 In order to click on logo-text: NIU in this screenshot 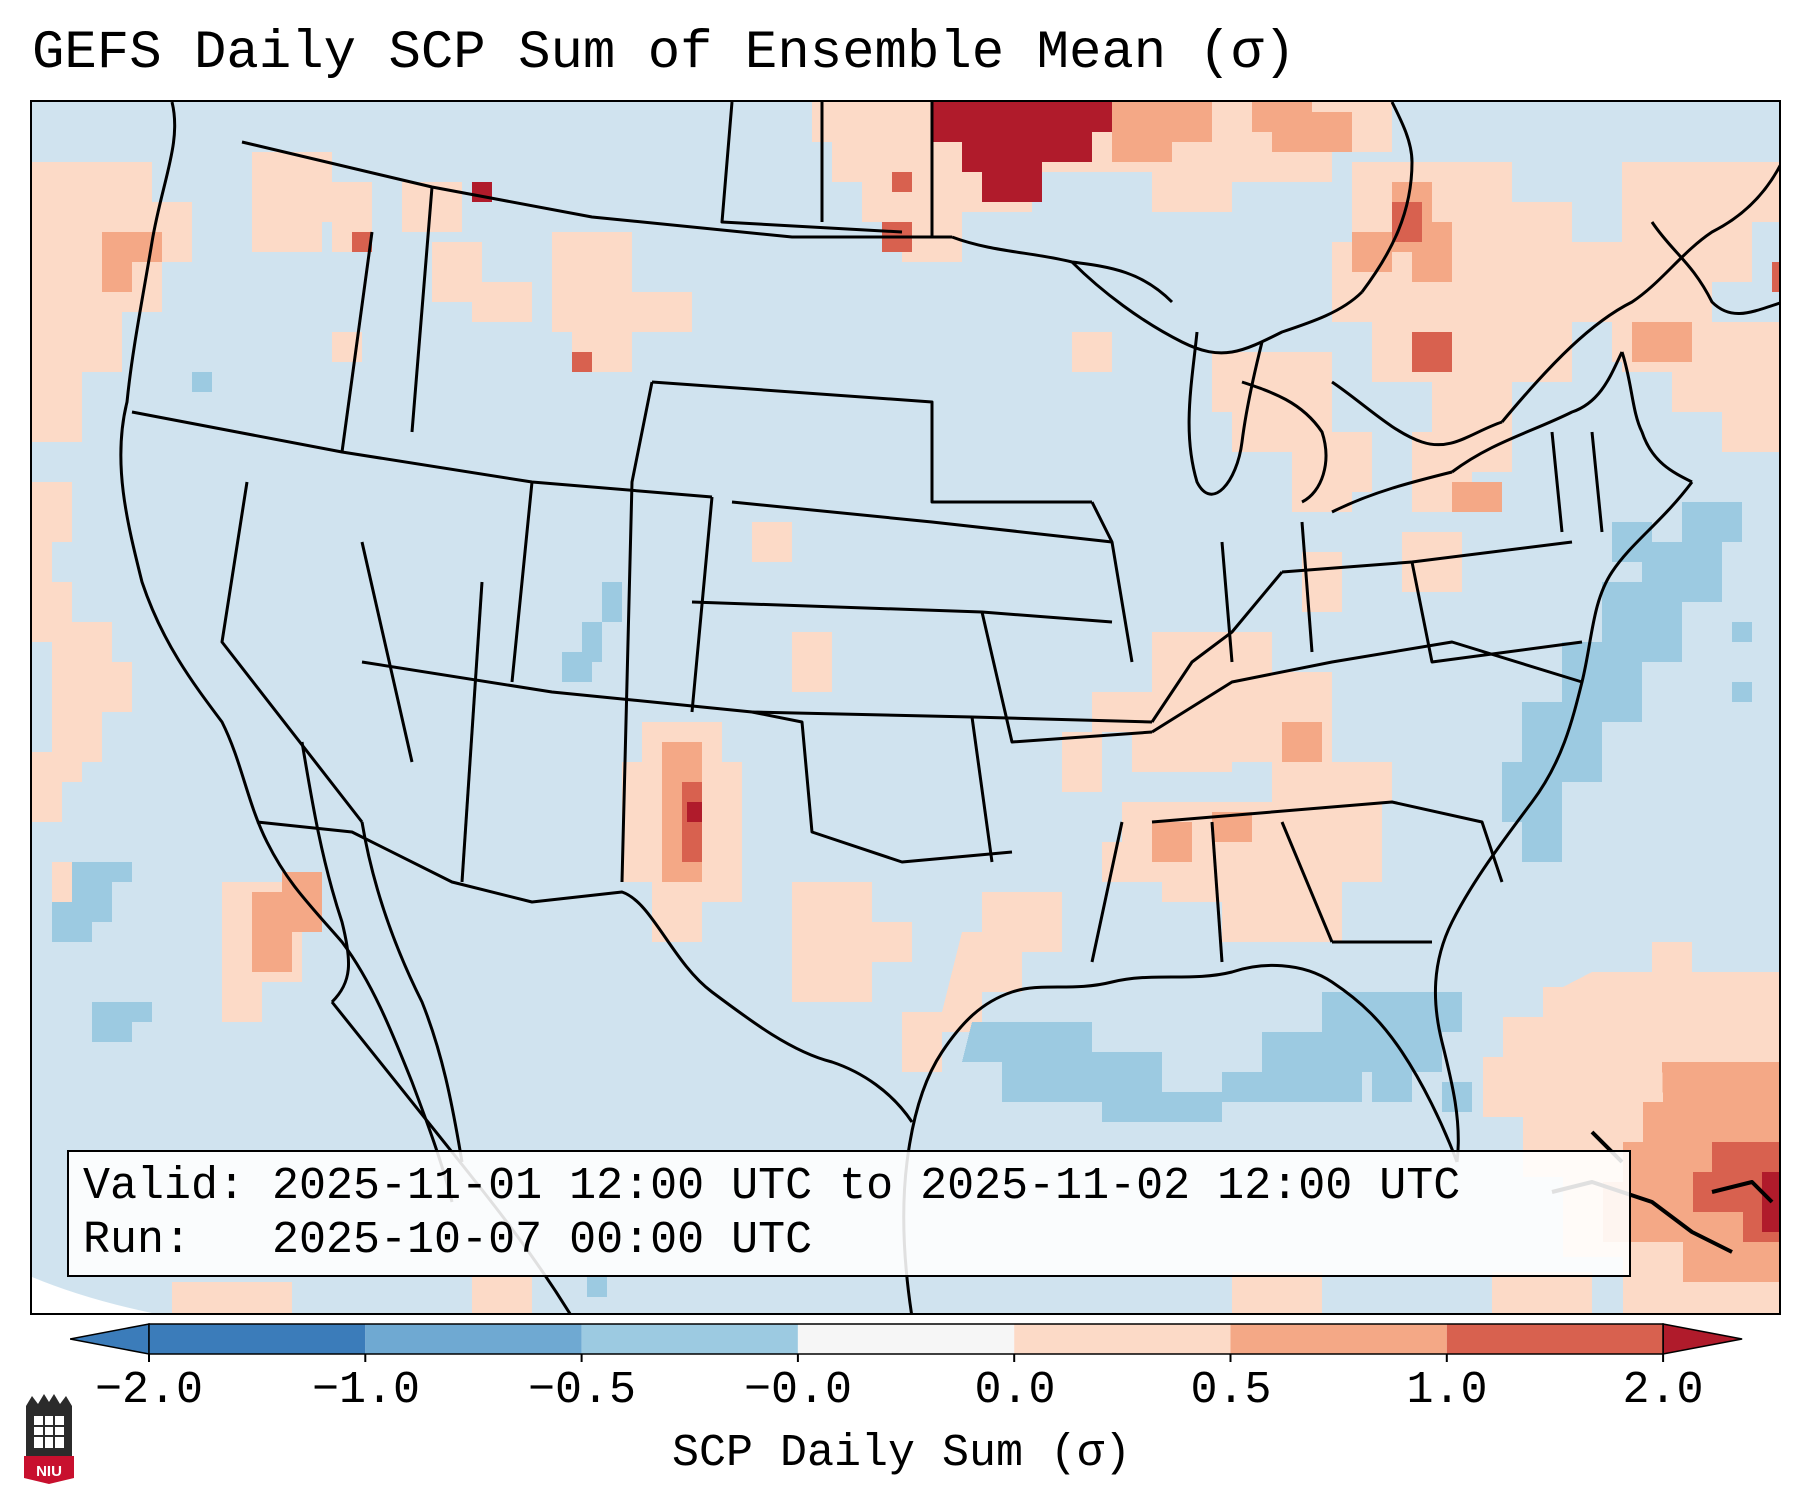, I will do `click(49, 1471)`.